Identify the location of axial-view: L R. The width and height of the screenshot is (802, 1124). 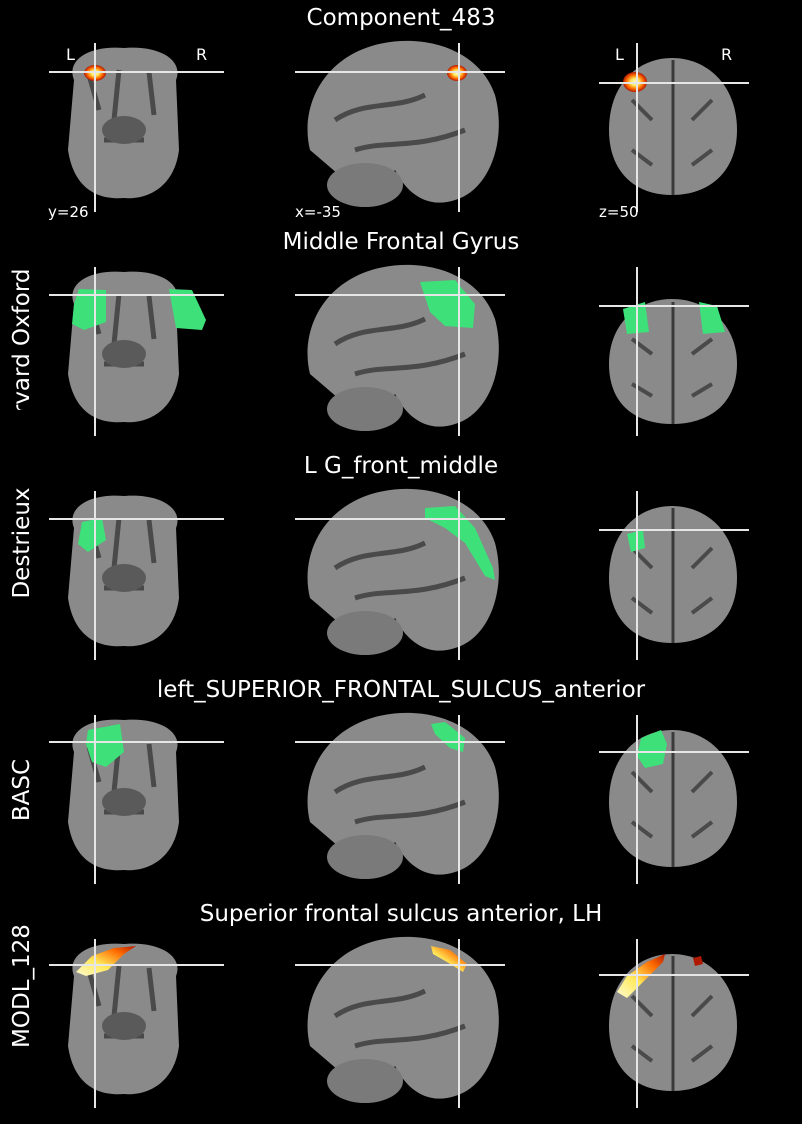
(674, 127).